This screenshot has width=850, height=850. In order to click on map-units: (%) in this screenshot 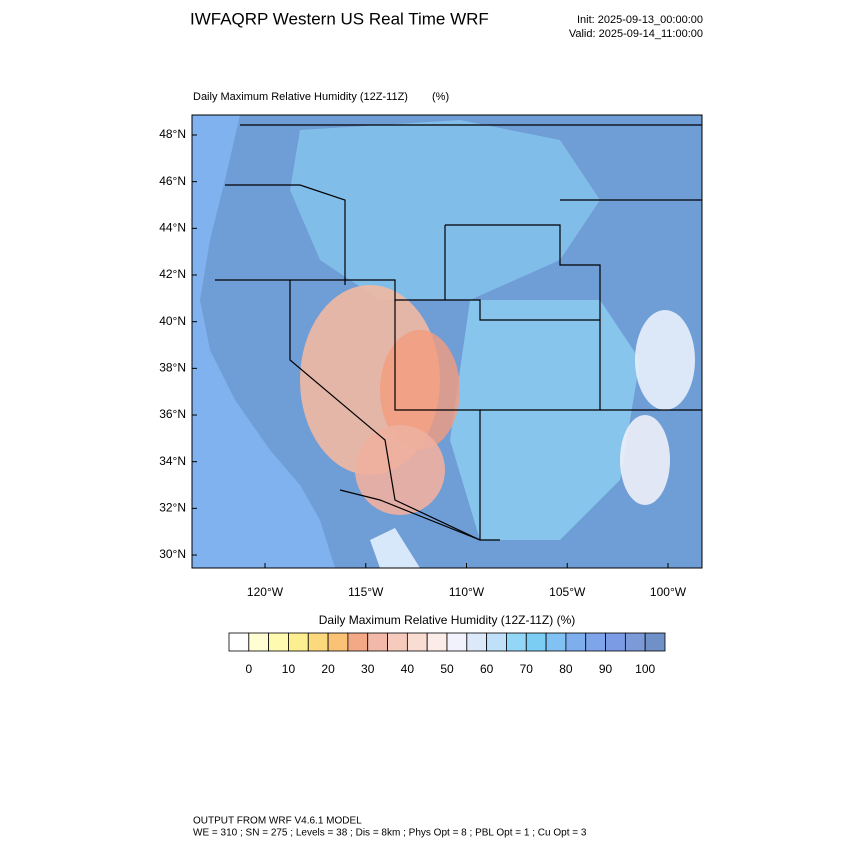, I will do `click(440, 97)`.